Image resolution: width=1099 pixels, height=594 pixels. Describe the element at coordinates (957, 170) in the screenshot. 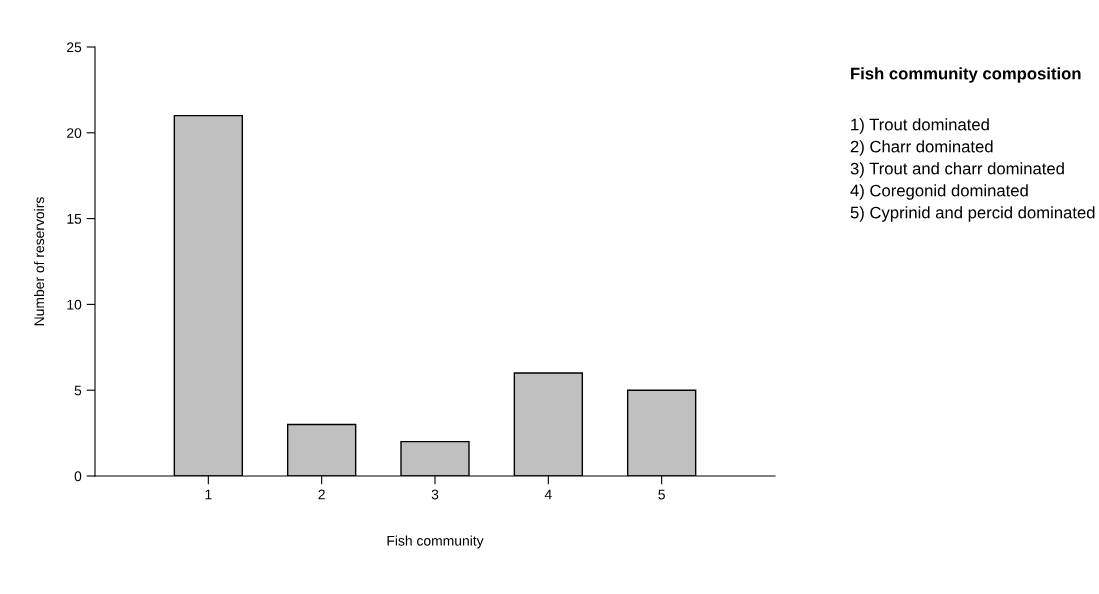

I see `text: 3) Trout and charr dominated` at that location.